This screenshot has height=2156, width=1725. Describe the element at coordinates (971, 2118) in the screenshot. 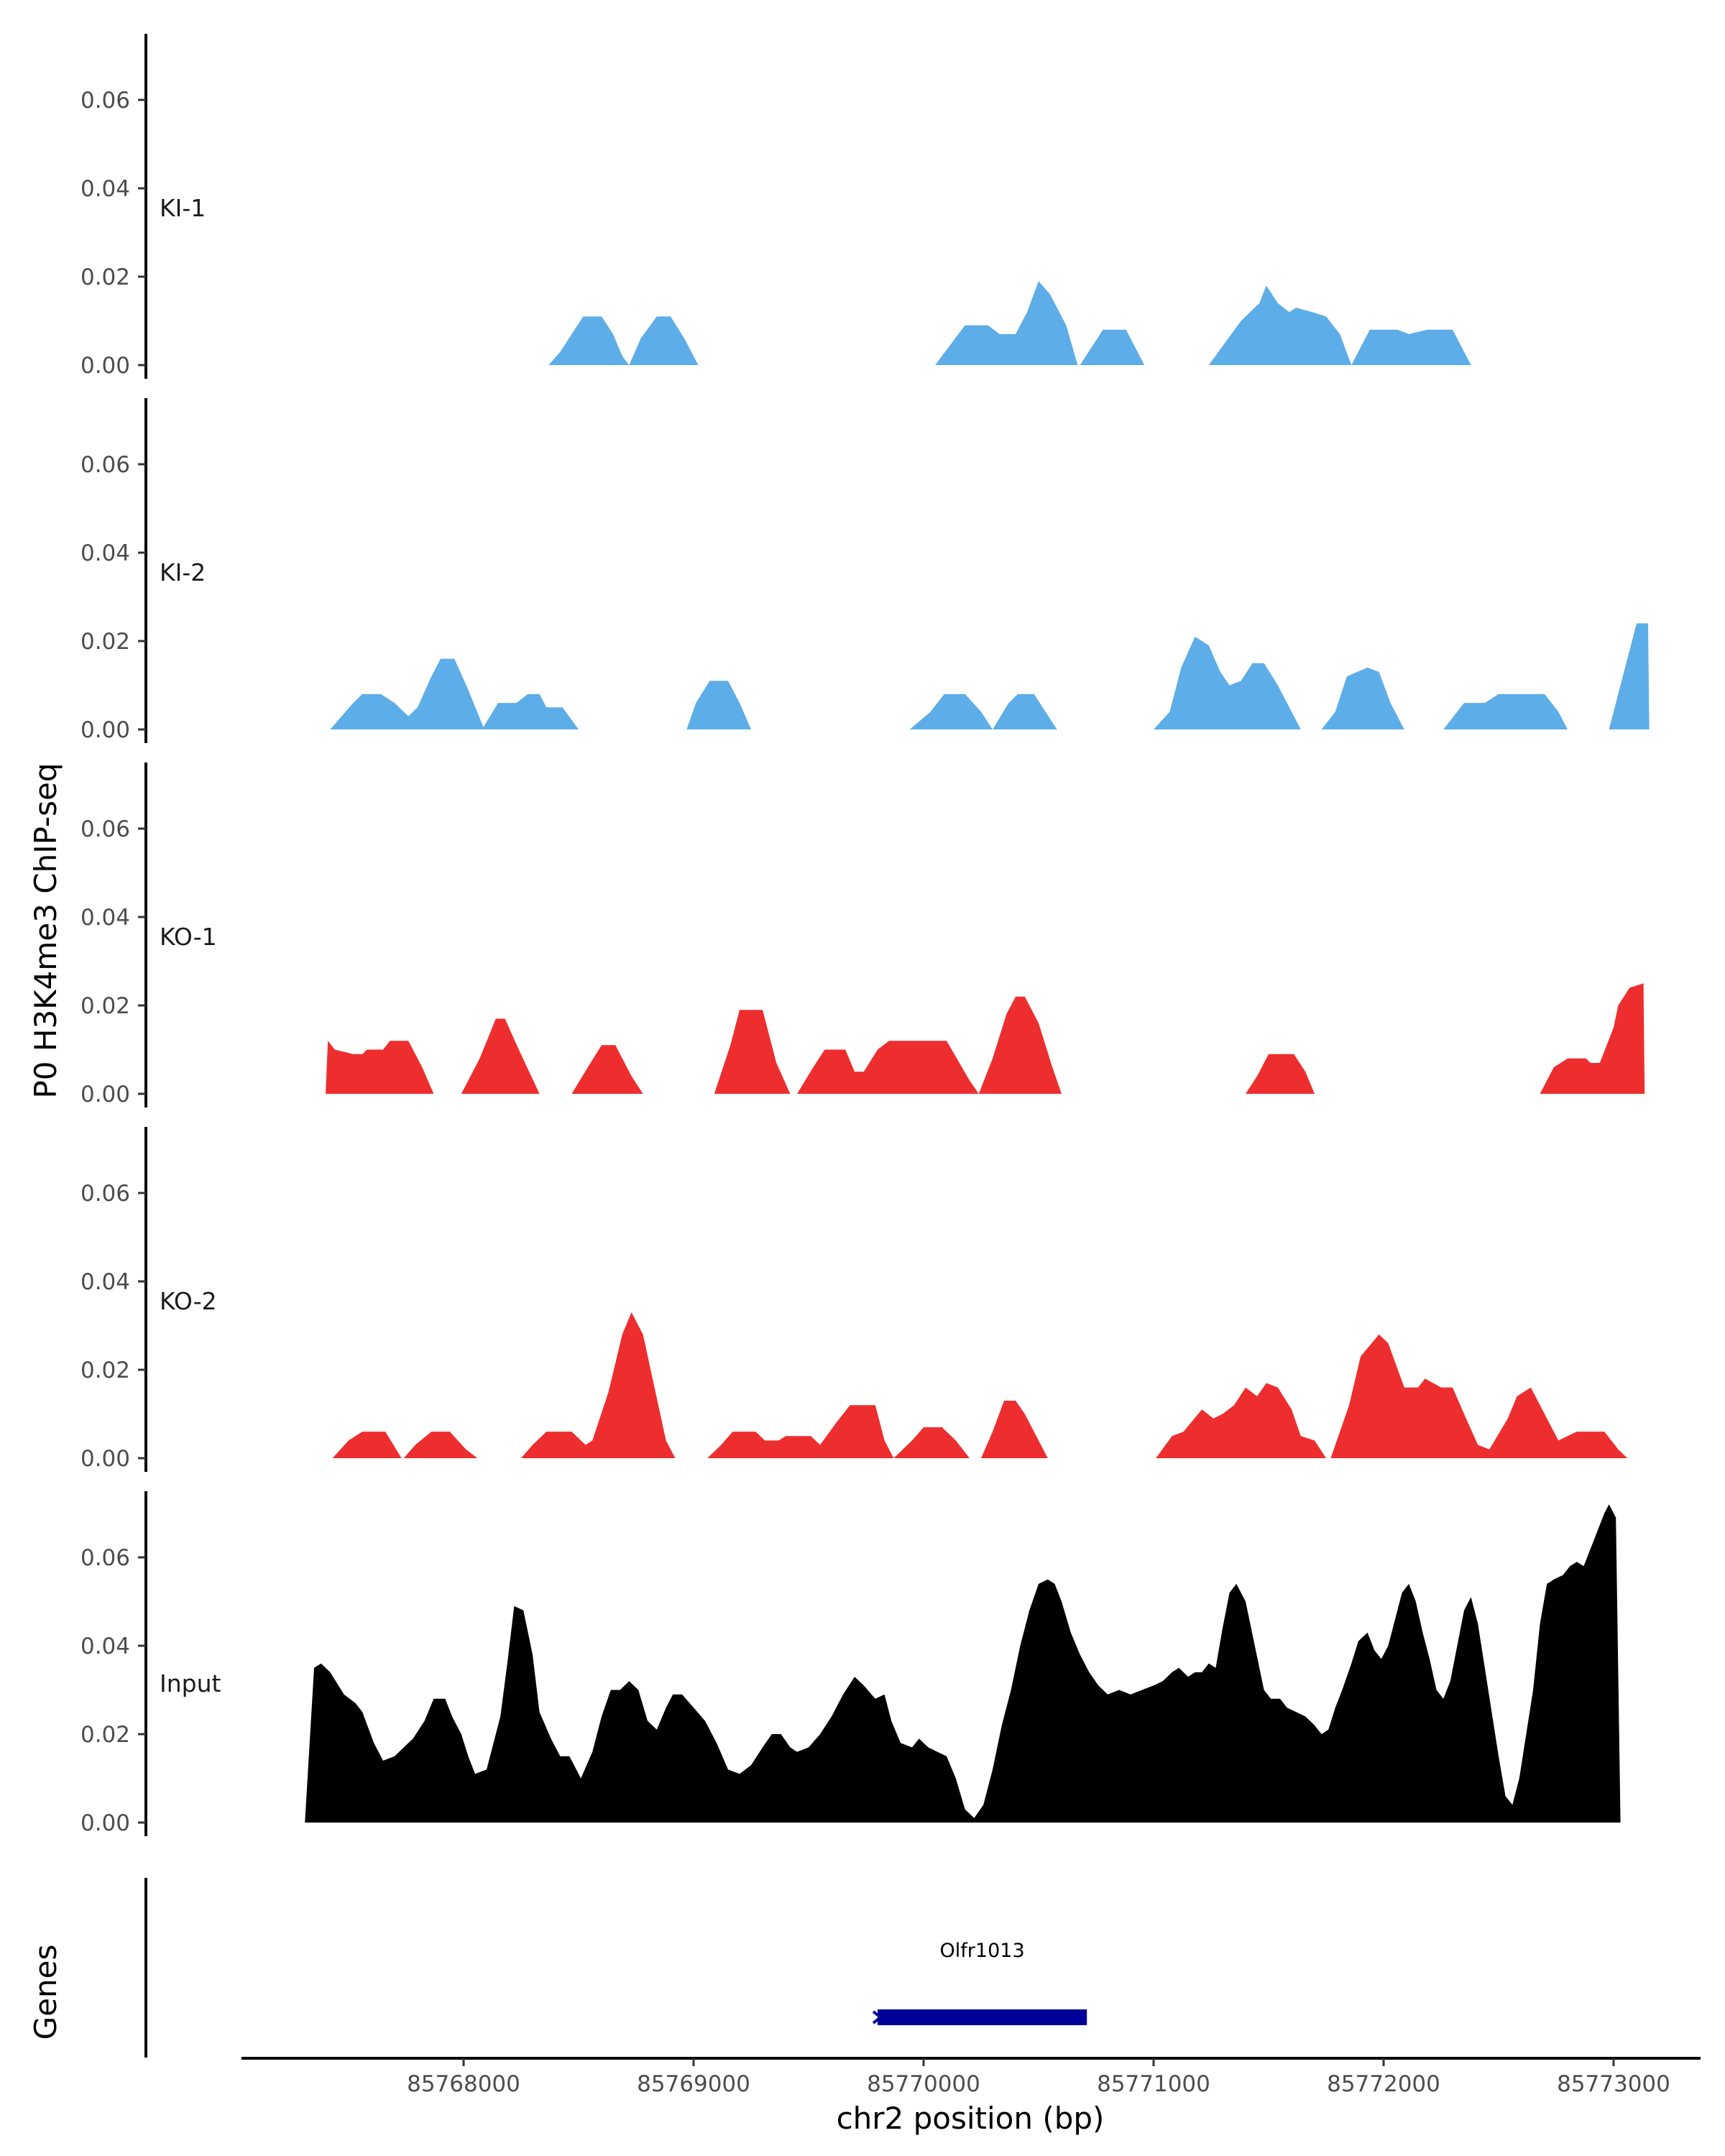

I see `x-axis-title: chr2 position (bp)` at that location.